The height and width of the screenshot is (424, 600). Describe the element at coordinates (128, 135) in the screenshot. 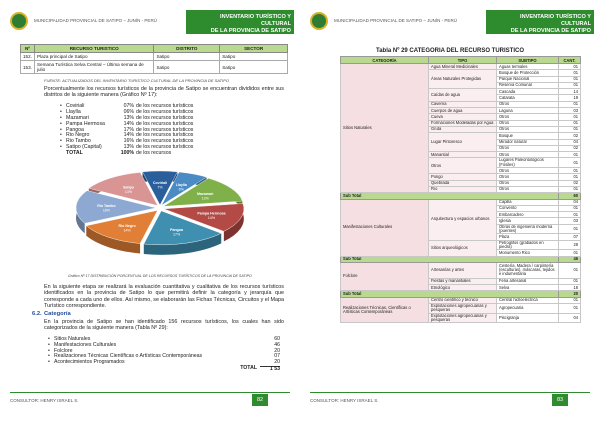

I see `distrito-pct: 14%` at that location.